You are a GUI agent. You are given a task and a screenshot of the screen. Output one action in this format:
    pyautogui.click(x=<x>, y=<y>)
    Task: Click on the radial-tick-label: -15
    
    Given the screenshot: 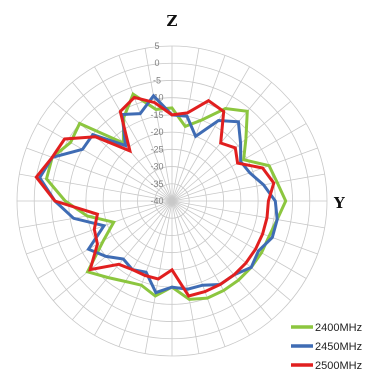 What is the action you would take?
    pyautogui.click(x=156, y=115)
    